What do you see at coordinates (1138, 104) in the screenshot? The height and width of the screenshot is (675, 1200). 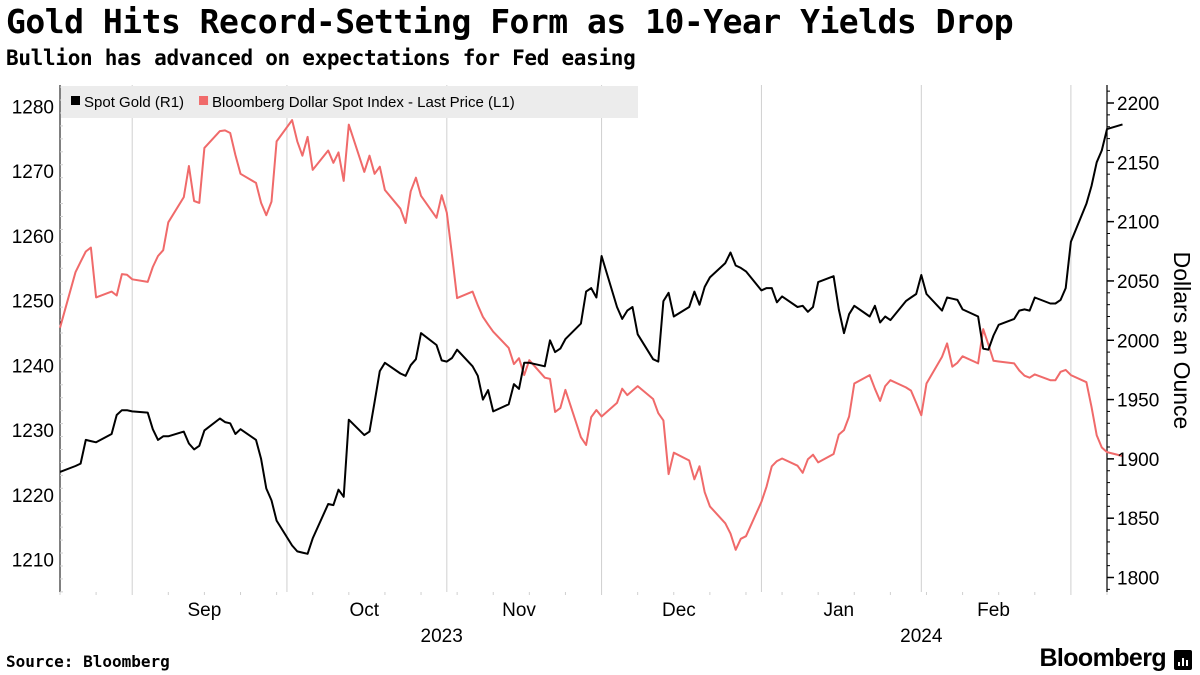 I see `right-tick-label: 2200` at bounding box center [1138, 104].